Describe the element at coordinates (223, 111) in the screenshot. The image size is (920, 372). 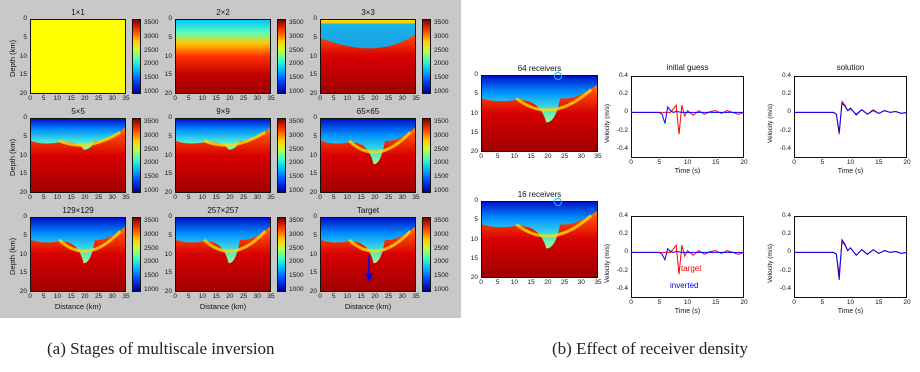
I see `subplot-title: 9×9` at that location.